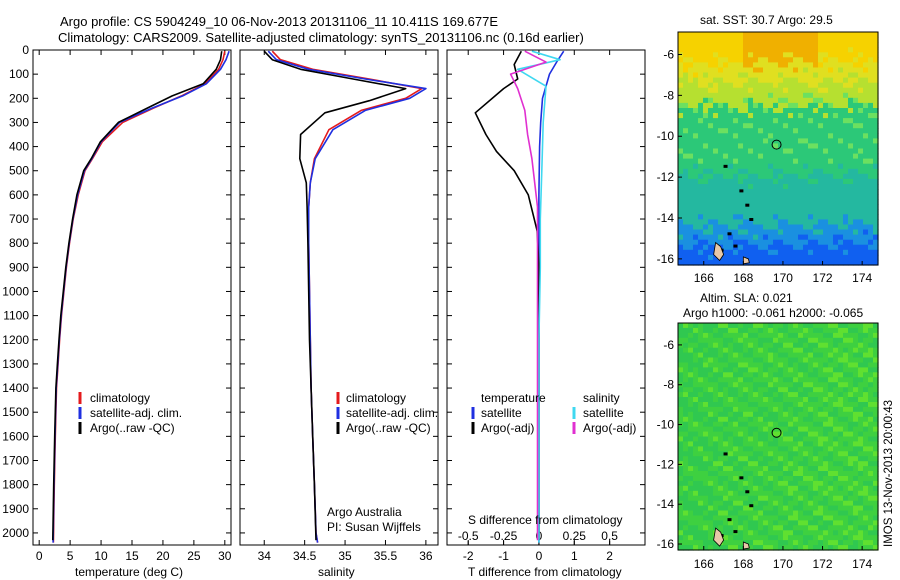  What do you see at coordinates (725, 454) in the screenshot?
I see `island` at bounding box center [725, 454].